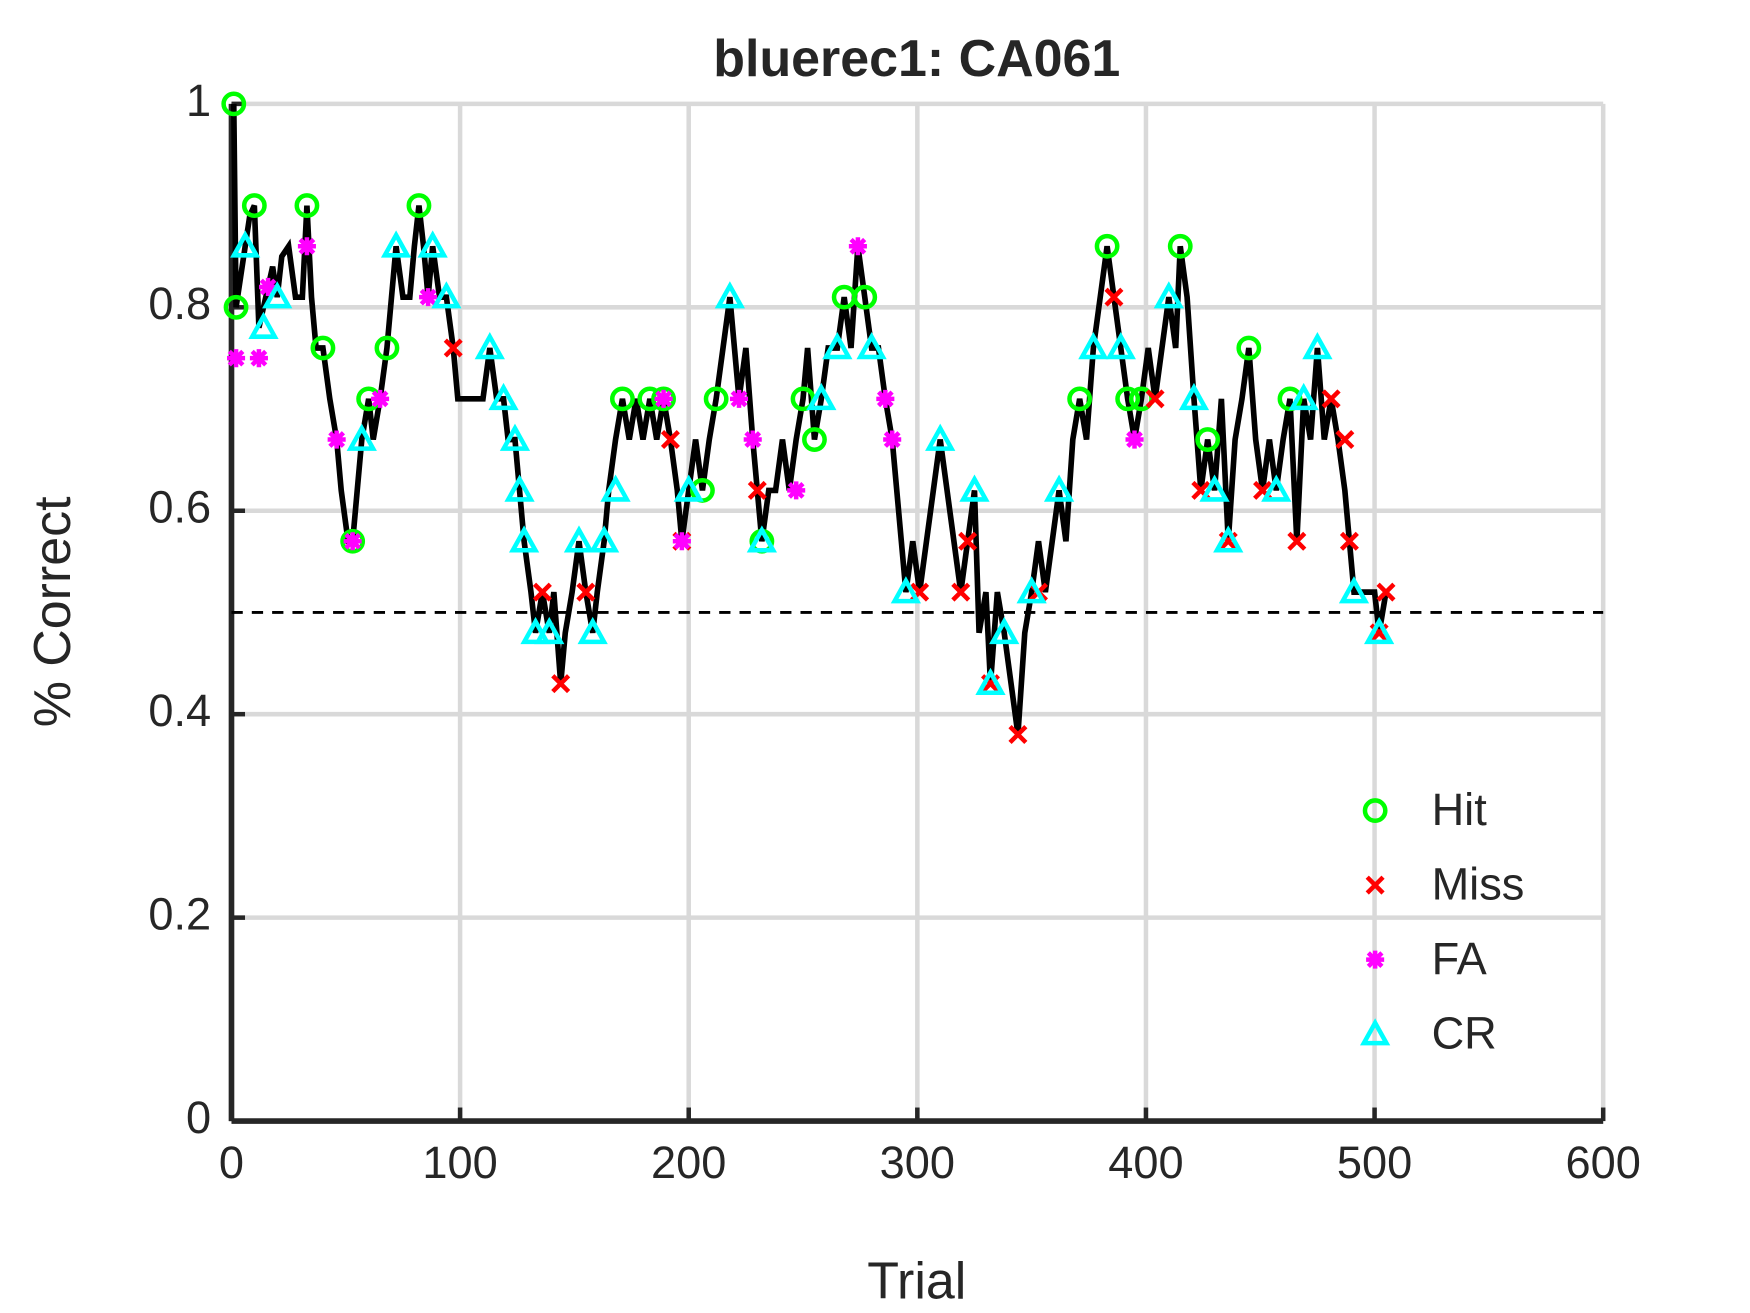  I want to click on legend-label: Miss, so click(1478, 883).